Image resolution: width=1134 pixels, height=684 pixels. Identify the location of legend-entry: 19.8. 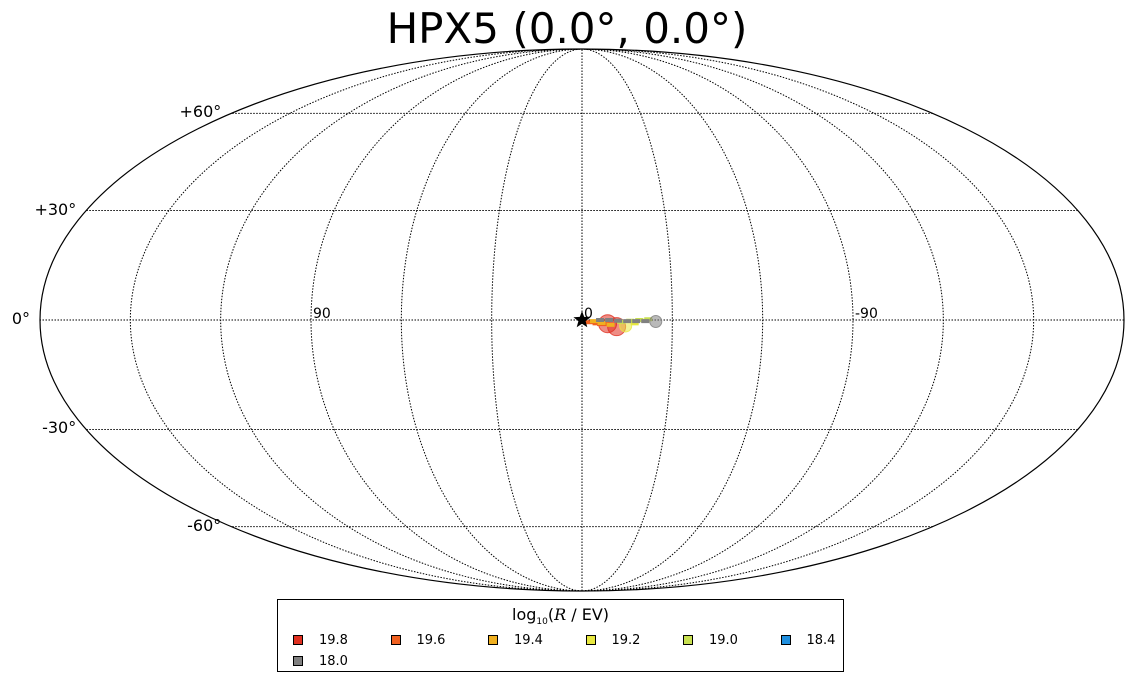
(320, 640).